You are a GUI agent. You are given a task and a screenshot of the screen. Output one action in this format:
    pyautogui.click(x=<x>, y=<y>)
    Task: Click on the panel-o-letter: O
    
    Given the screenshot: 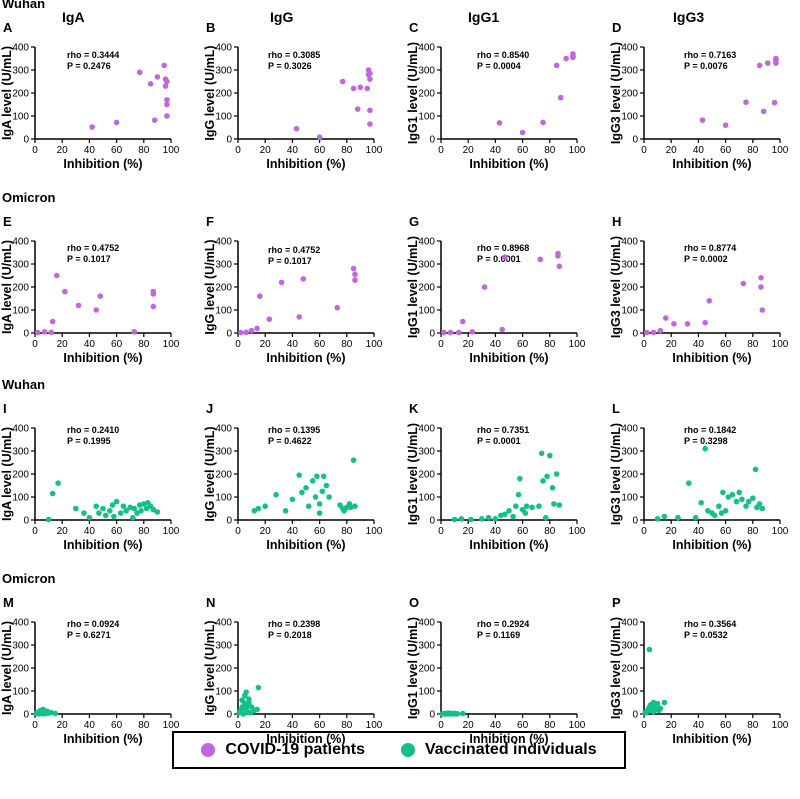 What is the action you would take?
    pyautogui.click(x=414, y=602)
    